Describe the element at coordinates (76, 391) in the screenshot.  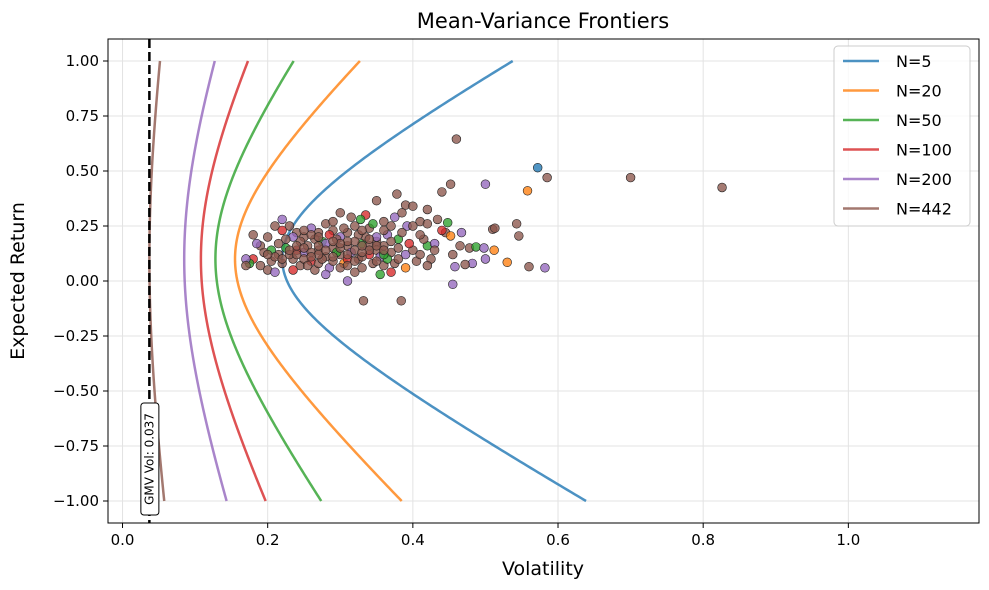
I see `y-tick-label: −0.50` at that location.